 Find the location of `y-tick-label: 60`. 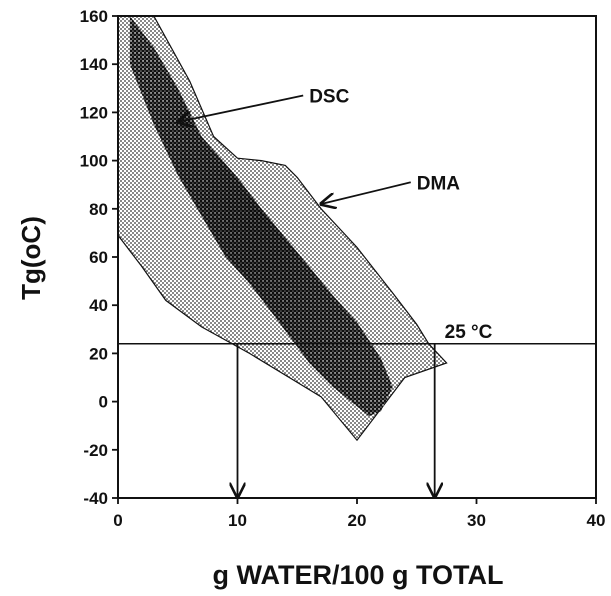

y-tick-label: 60 is located at coordinates (98, 257).